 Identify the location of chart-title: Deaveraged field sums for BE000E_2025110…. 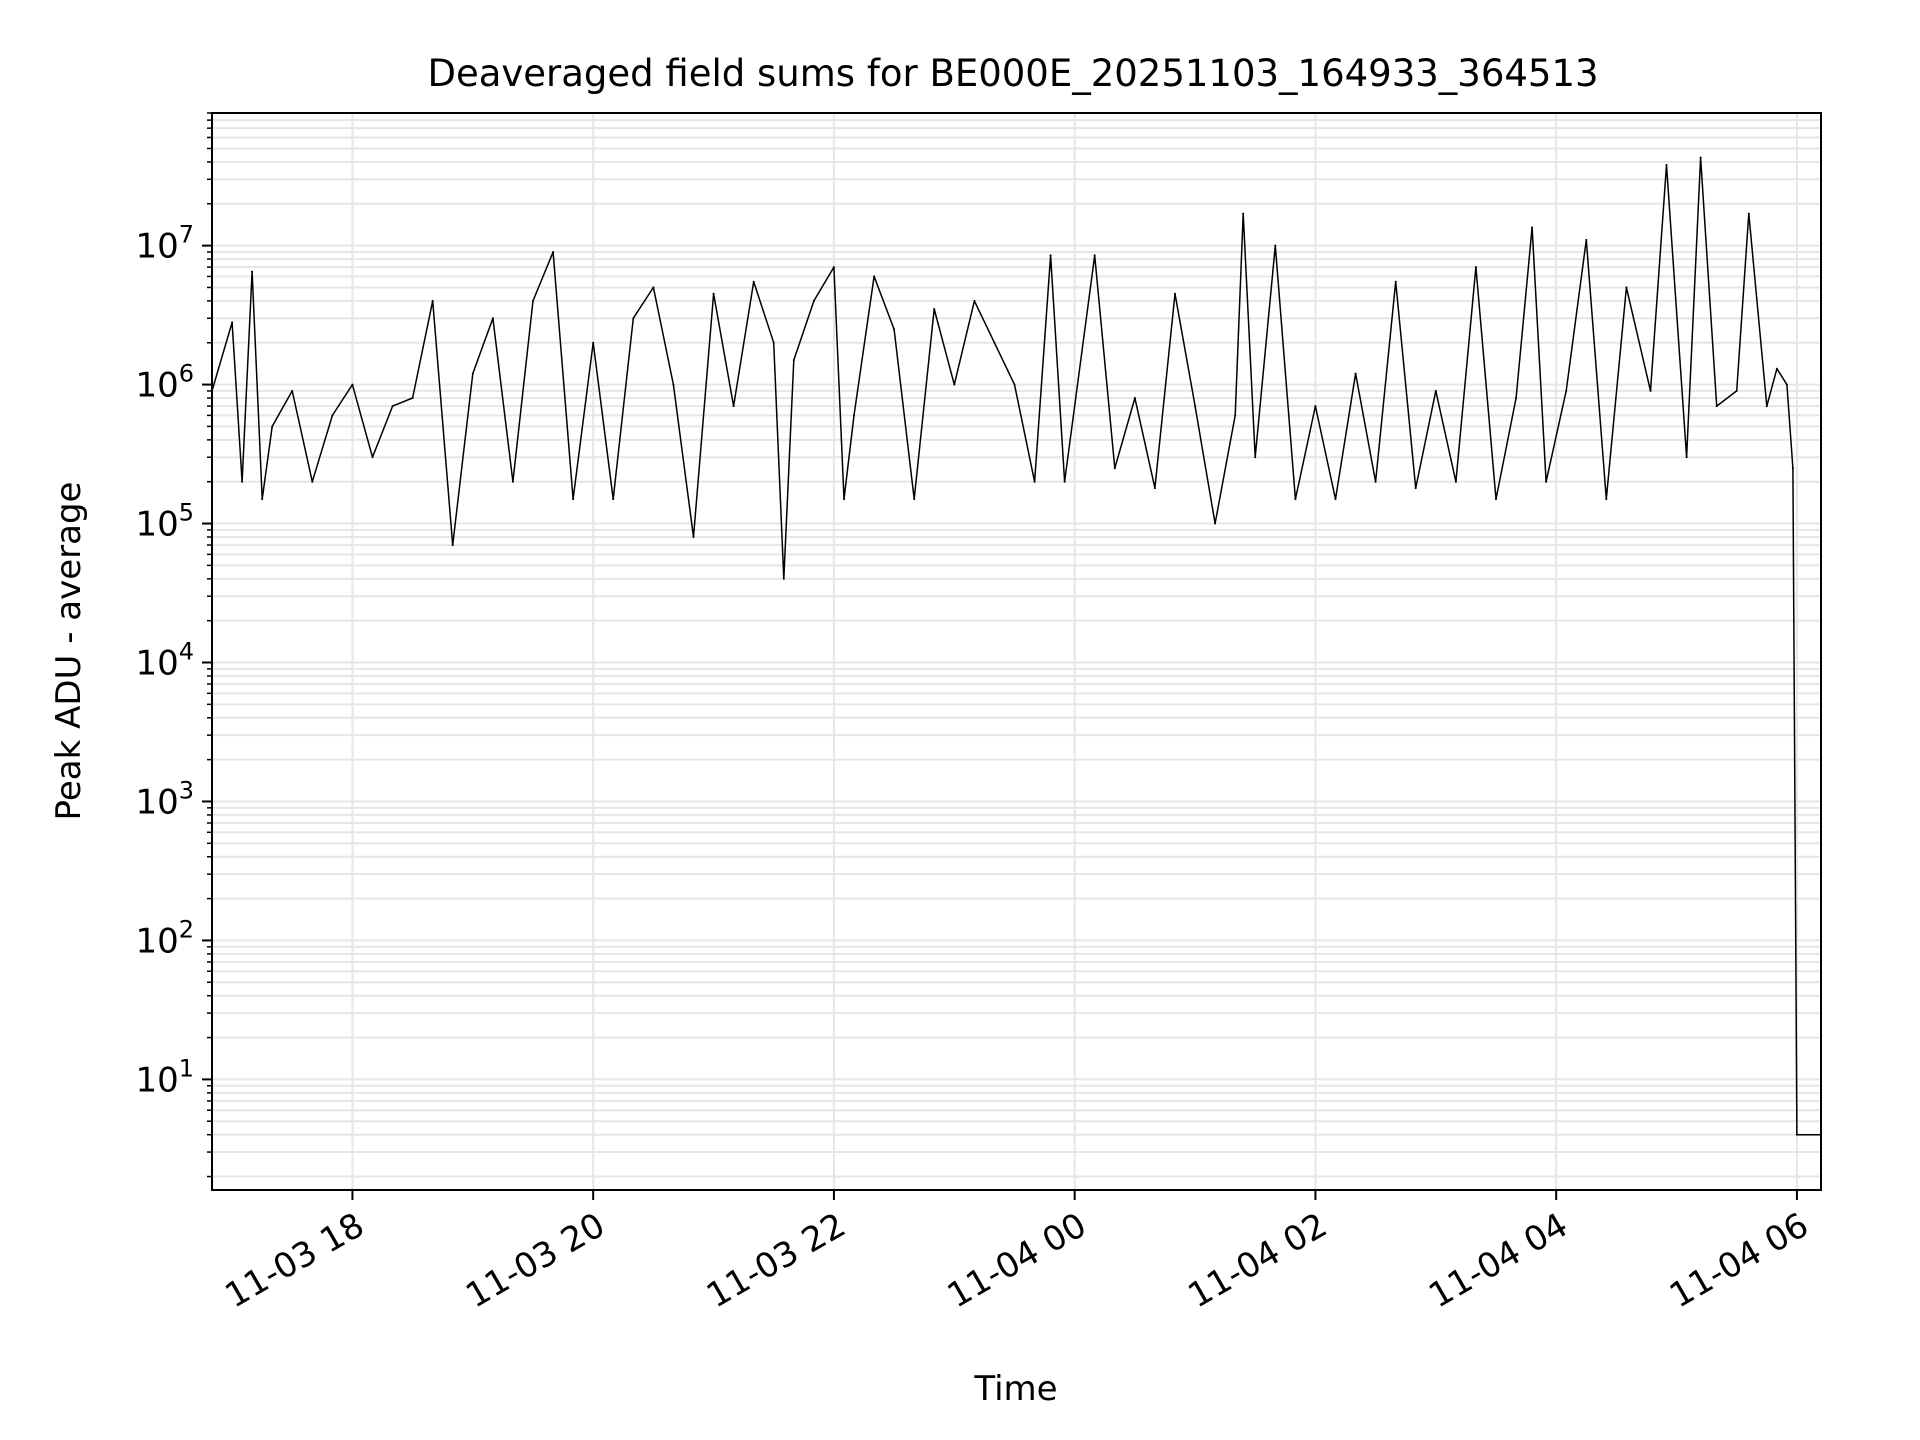
(1012, 73).